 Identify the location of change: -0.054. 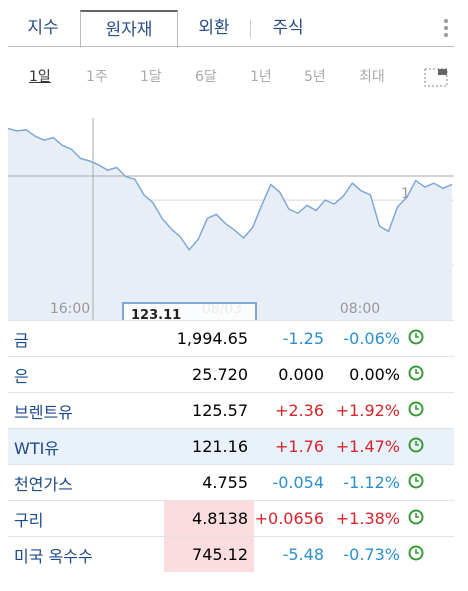
(292, 482).